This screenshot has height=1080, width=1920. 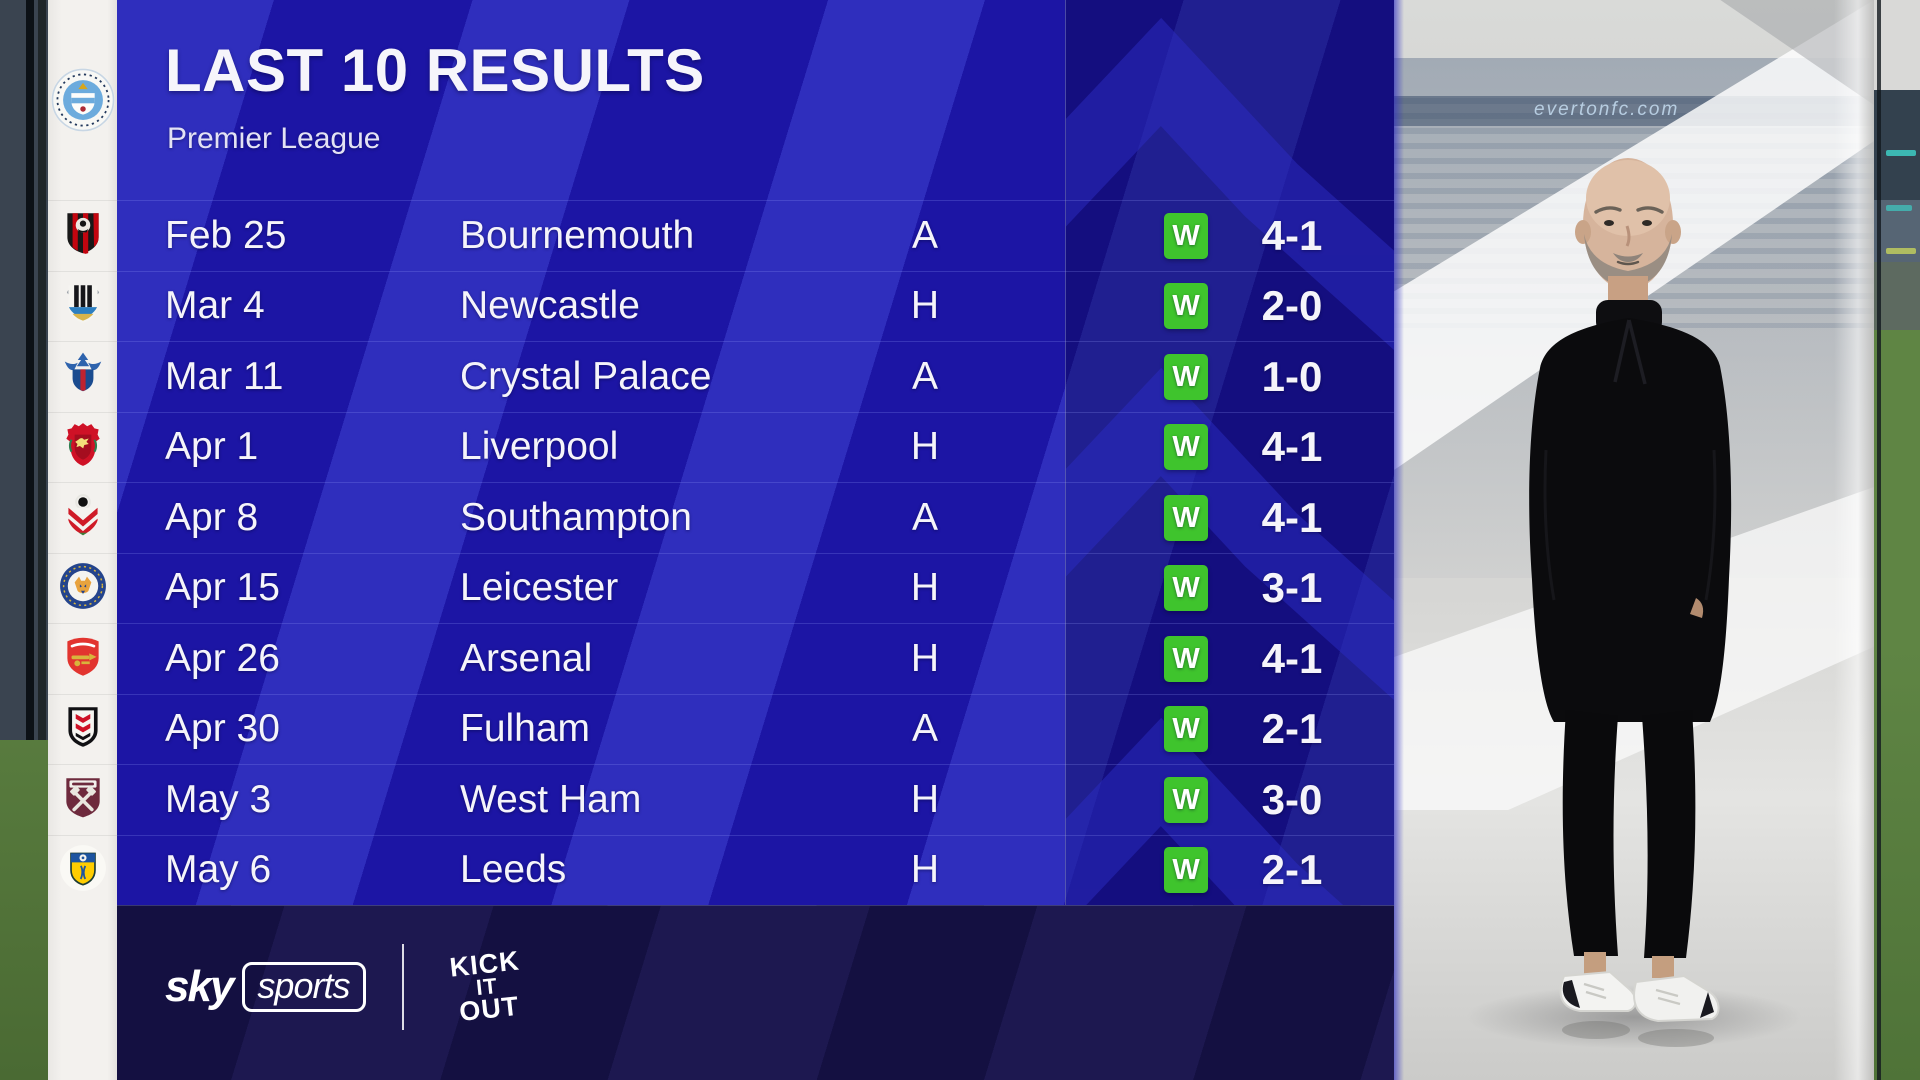 What do you see at coordinates (24, 540) in the screenshot?
I see `background-stadium-left` at bounding box center [24, 540].